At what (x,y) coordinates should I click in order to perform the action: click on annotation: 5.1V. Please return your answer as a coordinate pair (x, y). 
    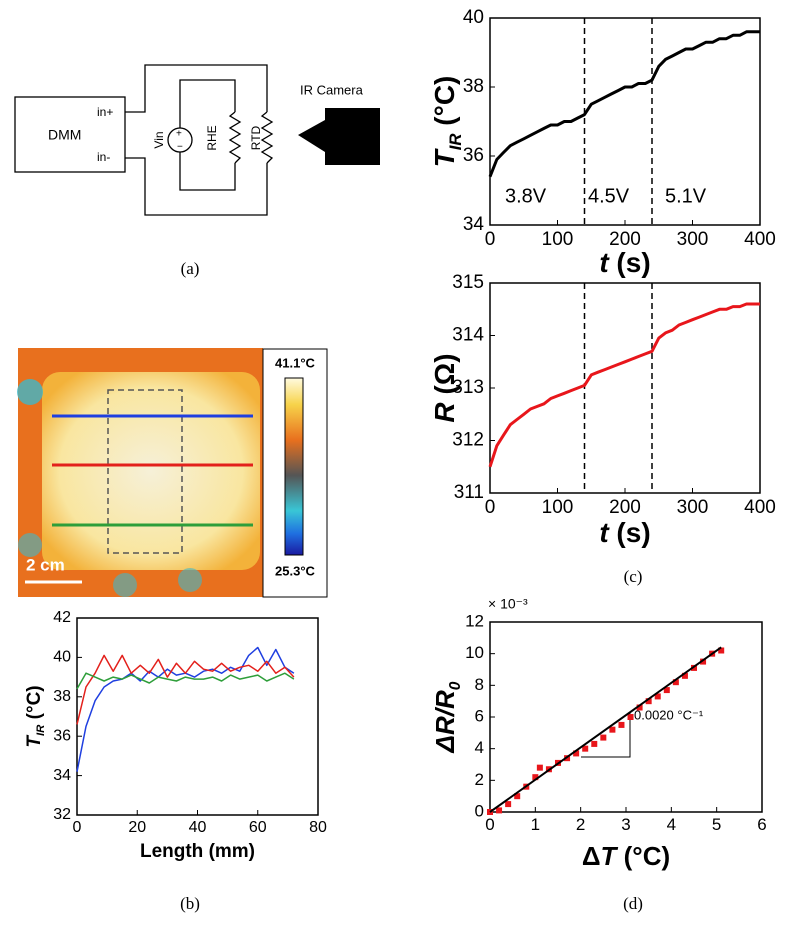
    Looking at the image, I should click on (686, 196).